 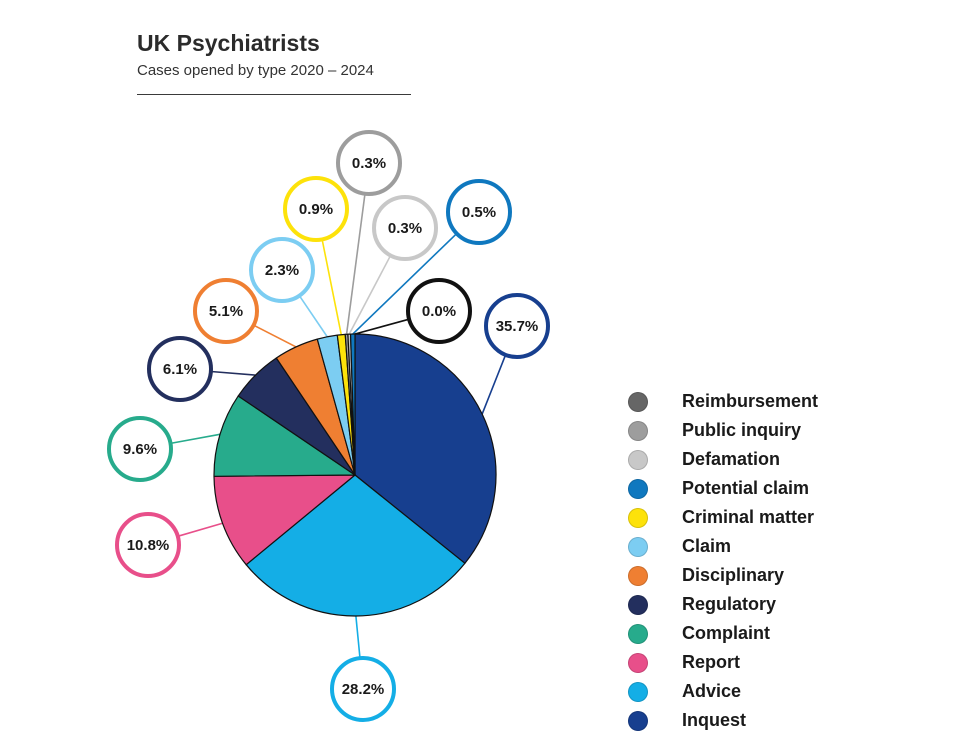 What do you see at coordinates (731, 459) in the screenshot?
I see `legend-label-defamation: Defamation` at bounding box center [731, 459].